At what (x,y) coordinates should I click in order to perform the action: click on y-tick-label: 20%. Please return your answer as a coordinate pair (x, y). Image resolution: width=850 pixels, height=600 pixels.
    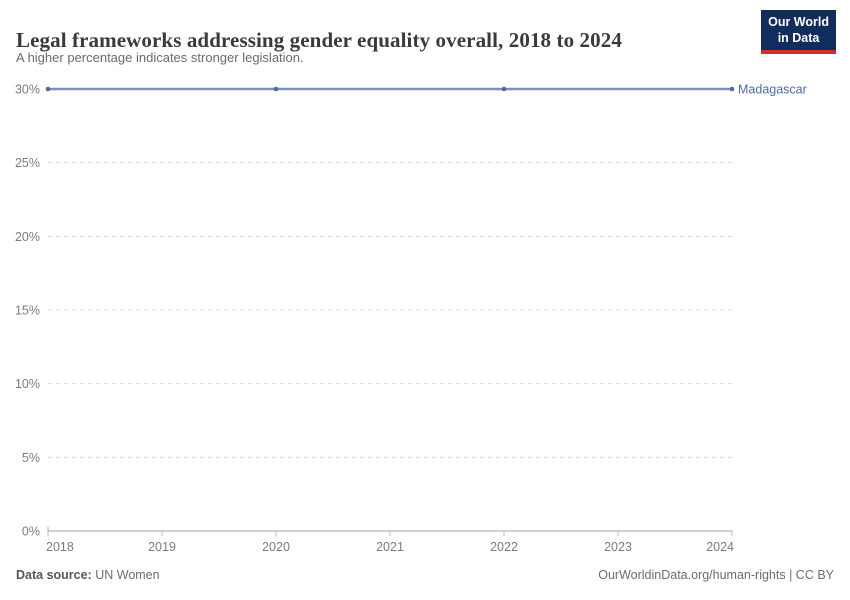
    Looking at the image, I should click on (27, 237).